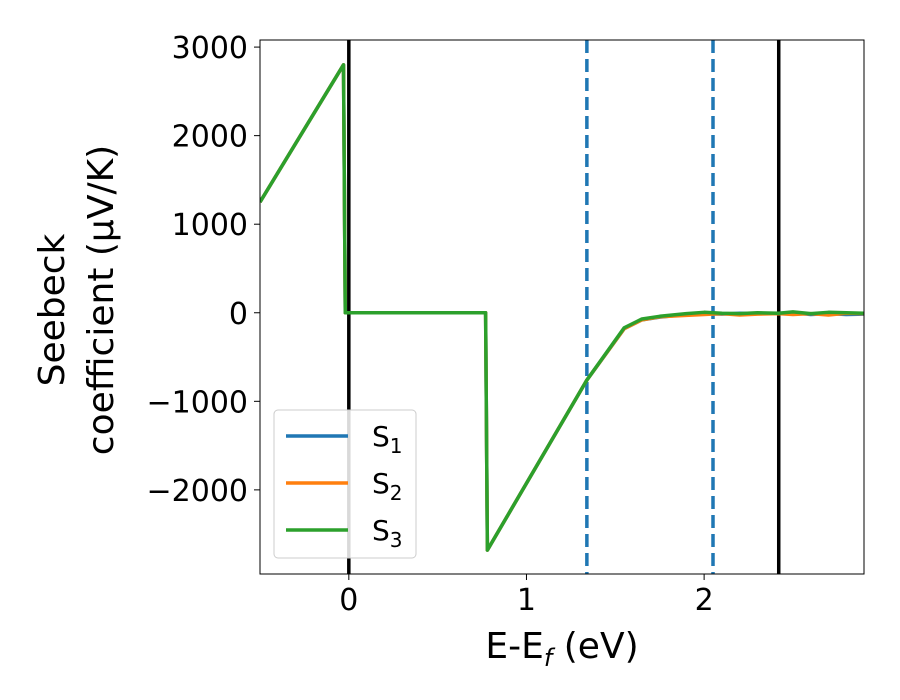 The height and width of the screenshot is (700, 900). What do you see at coordinates (210, 137) in the screenshot?
I see `y-tick-label: 2000` at bounding box center [210, 137].